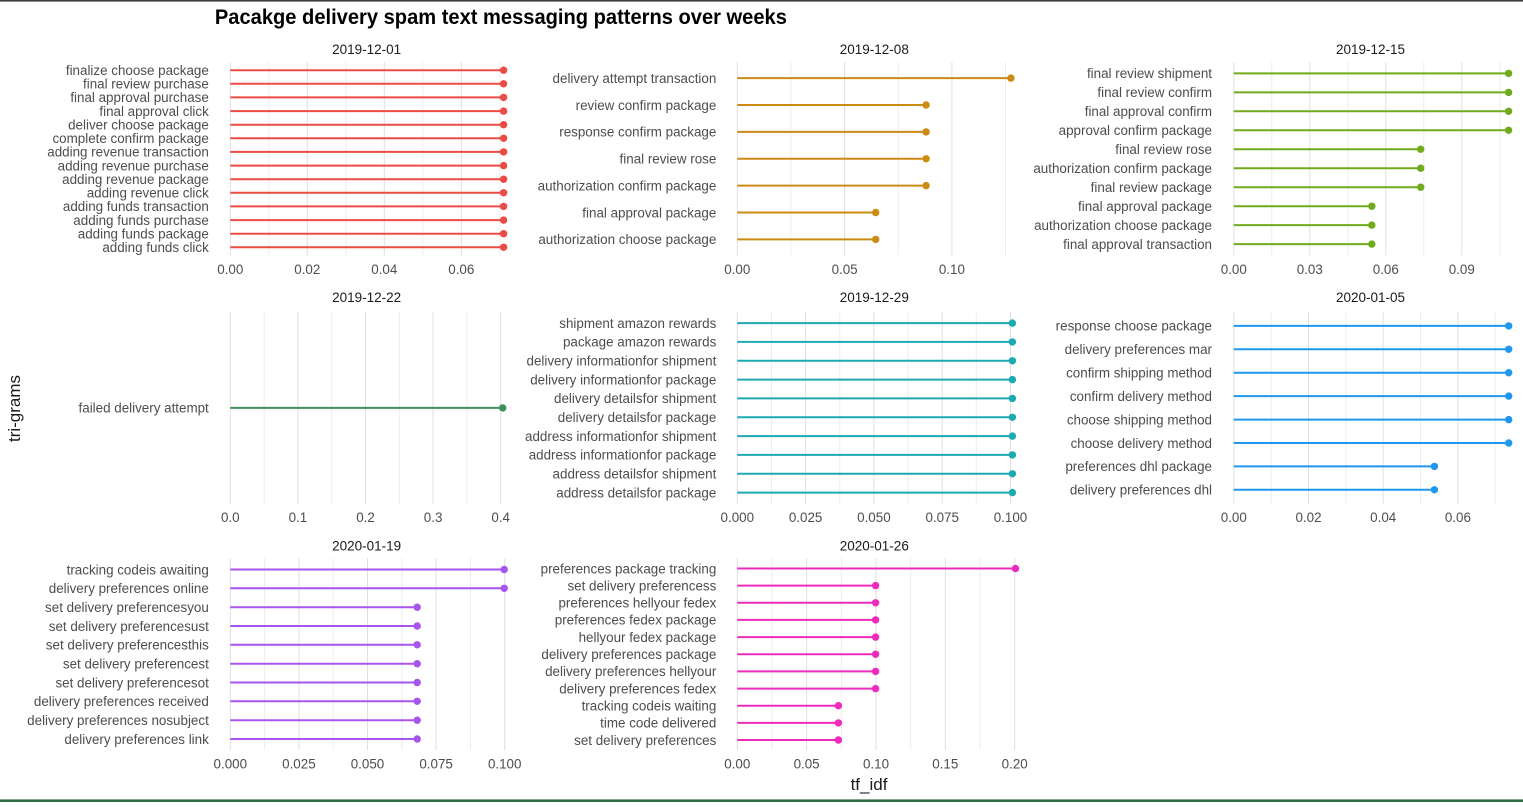 This screenshot has height=807, width=1523. Describe the element at coordinates (1149, 73) in the screenshot. I see `svg-text: final review shipment` at that location.